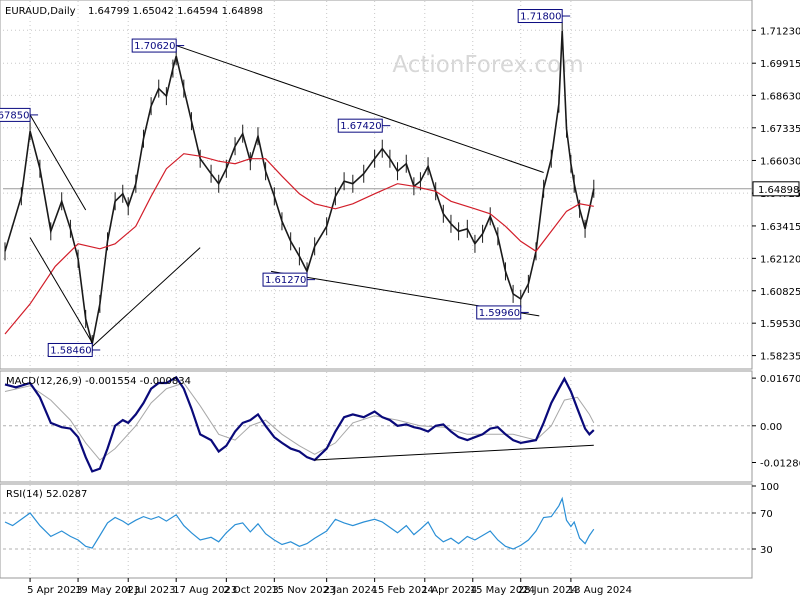  I want to click on level-annotation-label-4: 1.67420, so click(360, 126).